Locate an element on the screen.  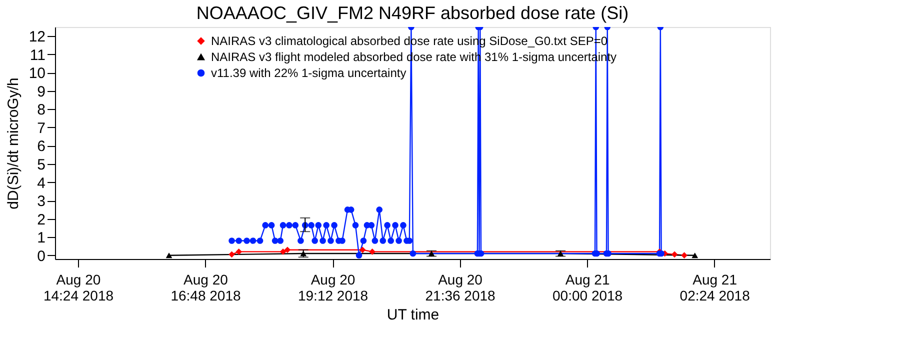
y-tick-label: 10 is located at coordinates (37, 73).